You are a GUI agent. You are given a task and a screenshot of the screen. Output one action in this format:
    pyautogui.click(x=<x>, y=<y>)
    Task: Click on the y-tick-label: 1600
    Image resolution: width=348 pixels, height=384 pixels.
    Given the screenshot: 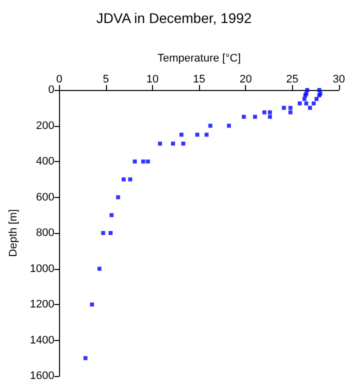 What is the action you would take?
    pyautogui.click(x=42, y=376)
    